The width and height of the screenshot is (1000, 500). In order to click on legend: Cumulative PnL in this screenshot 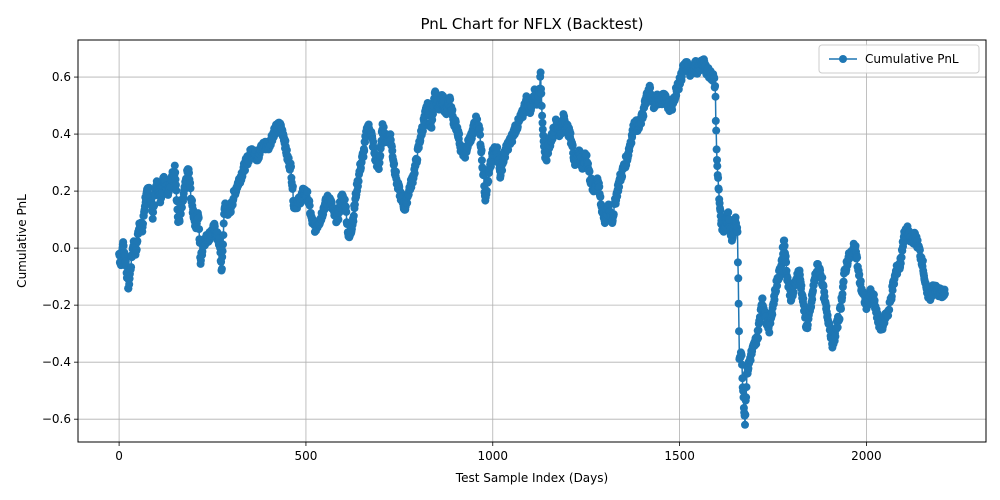, I will do `click(899, 59)`.